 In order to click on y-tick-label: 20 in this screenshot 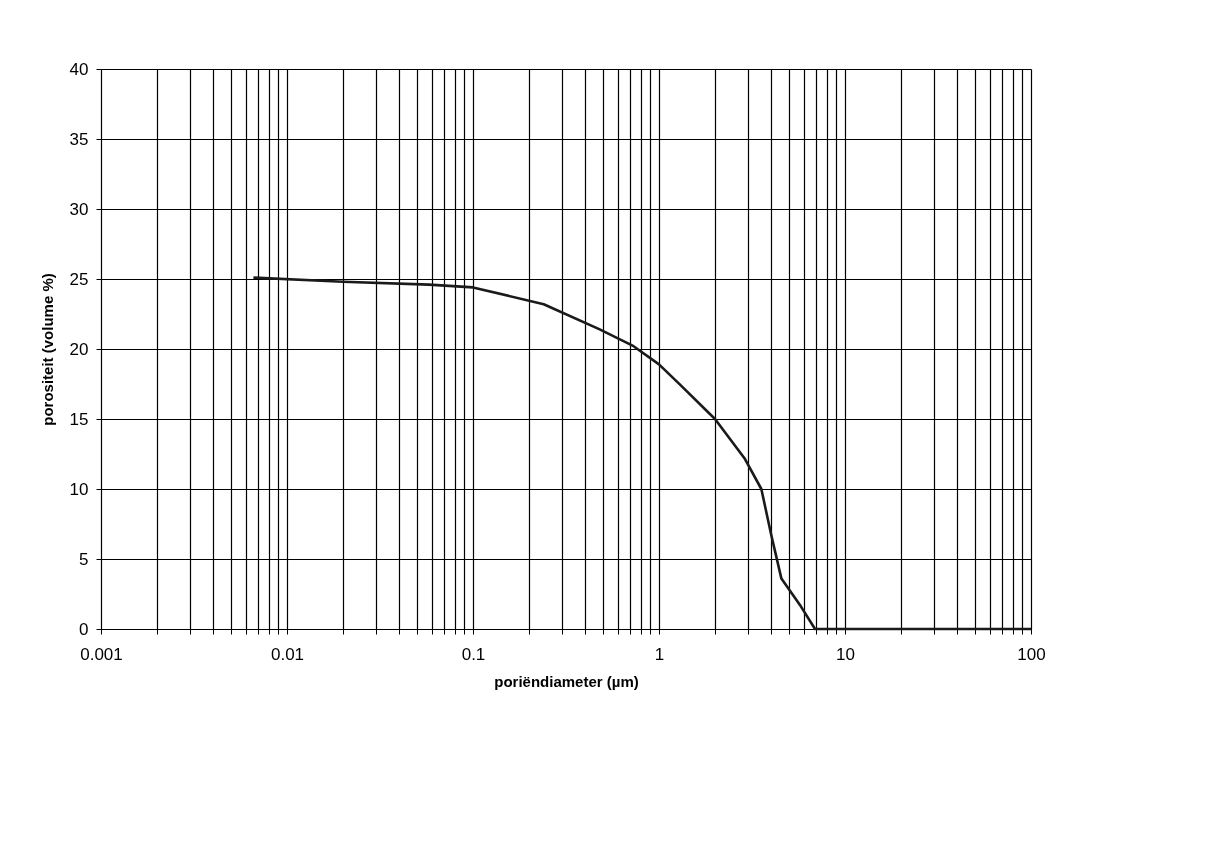, I will do `click(79, 349)`.